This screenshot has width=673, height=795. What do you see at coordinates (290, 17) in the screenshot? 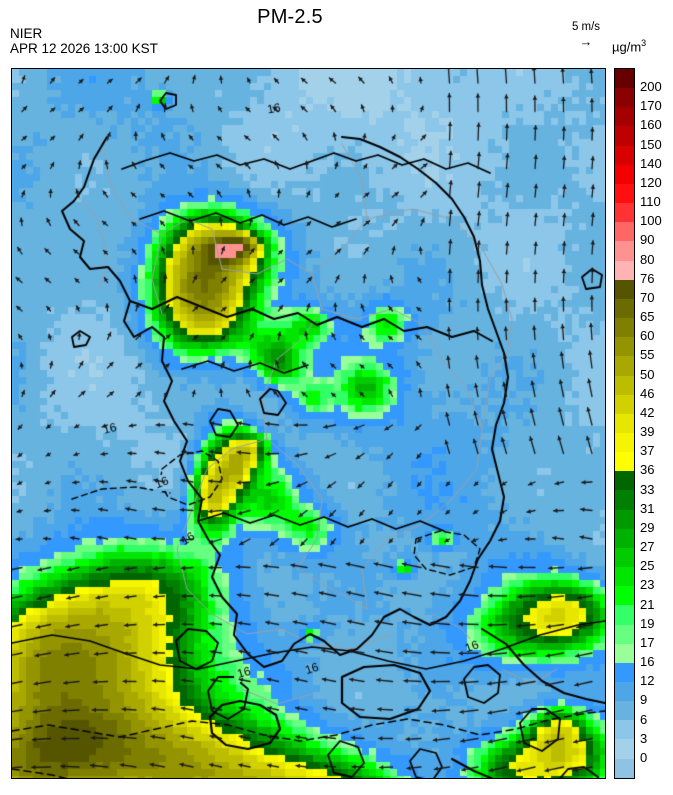
I see `page-title: PM-2.5` at bounding box center [290, 17].